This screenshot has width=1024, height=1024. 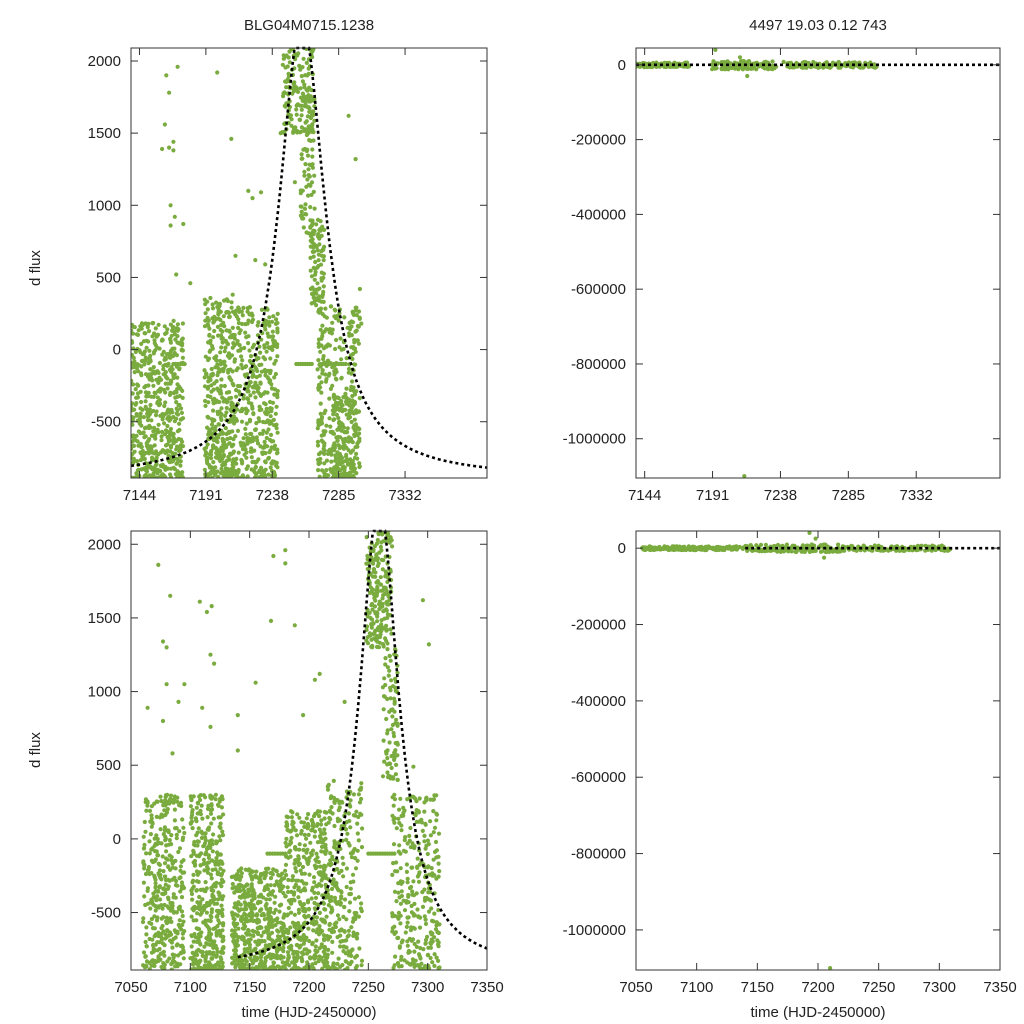 What do you see at coordinates (309, 263) in the screenshot?
I see `plot-frame` at bounding box center [309, 263].